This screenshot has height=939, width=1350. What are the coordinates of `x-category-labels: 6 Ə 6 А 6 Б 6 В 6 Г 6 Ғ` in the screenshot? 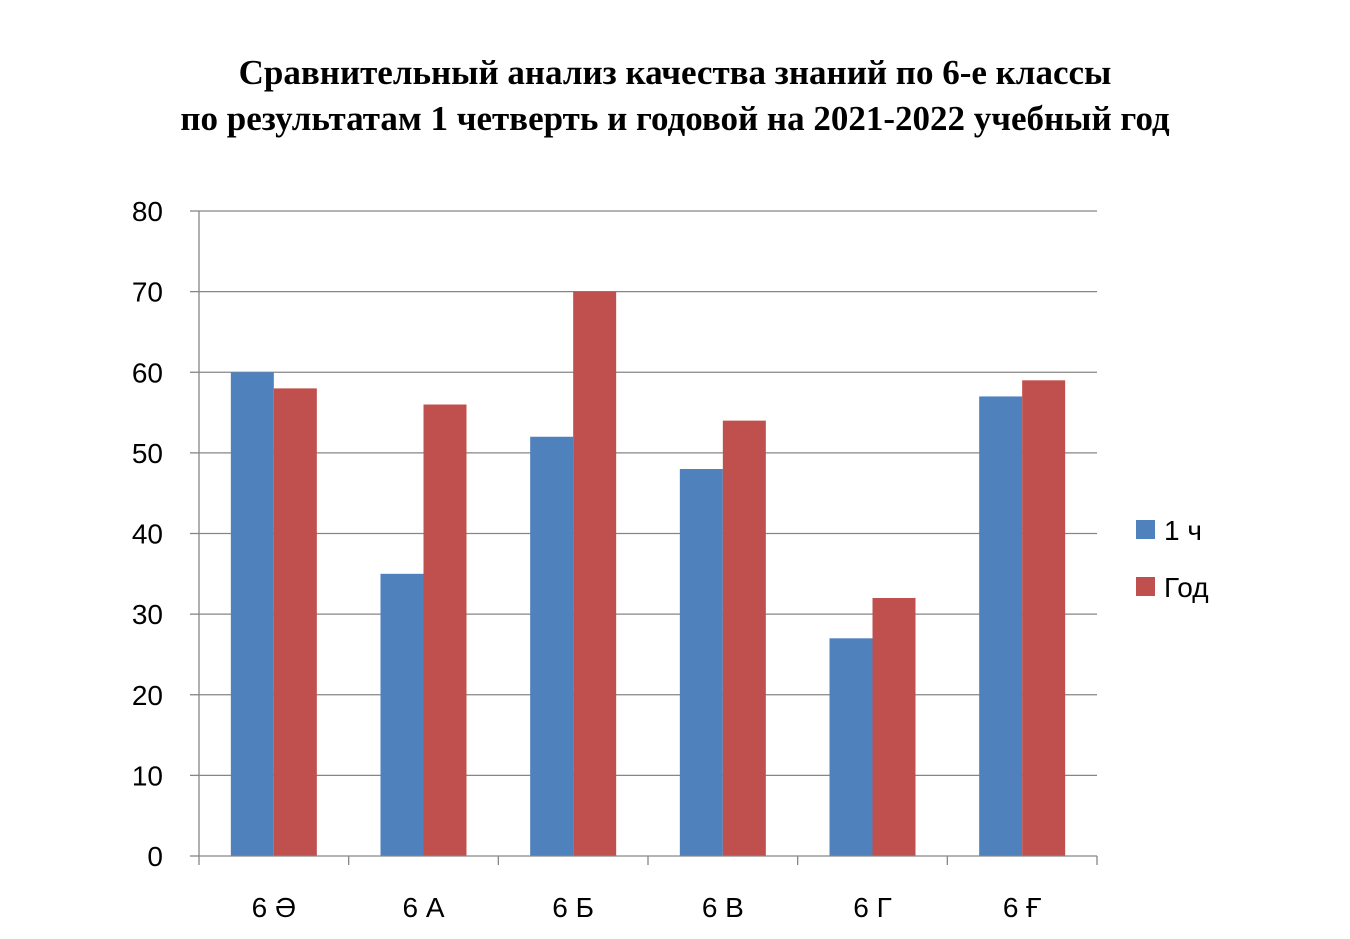 It's located at (647, 907).